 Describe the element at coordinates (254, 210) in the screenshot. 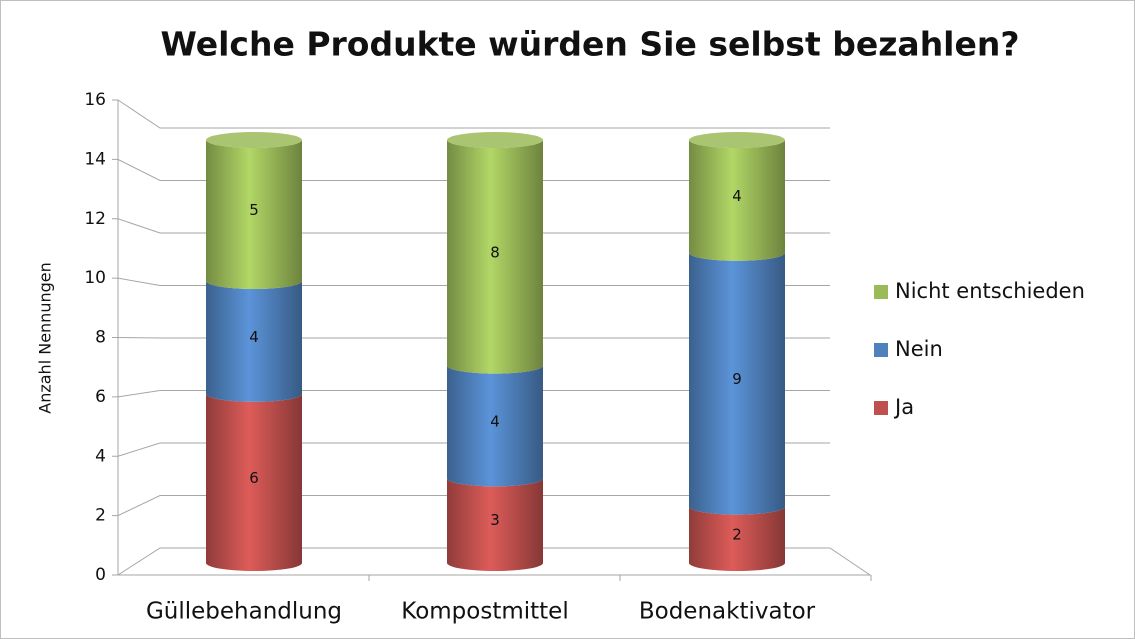

I see `data-label: 5` at that location.